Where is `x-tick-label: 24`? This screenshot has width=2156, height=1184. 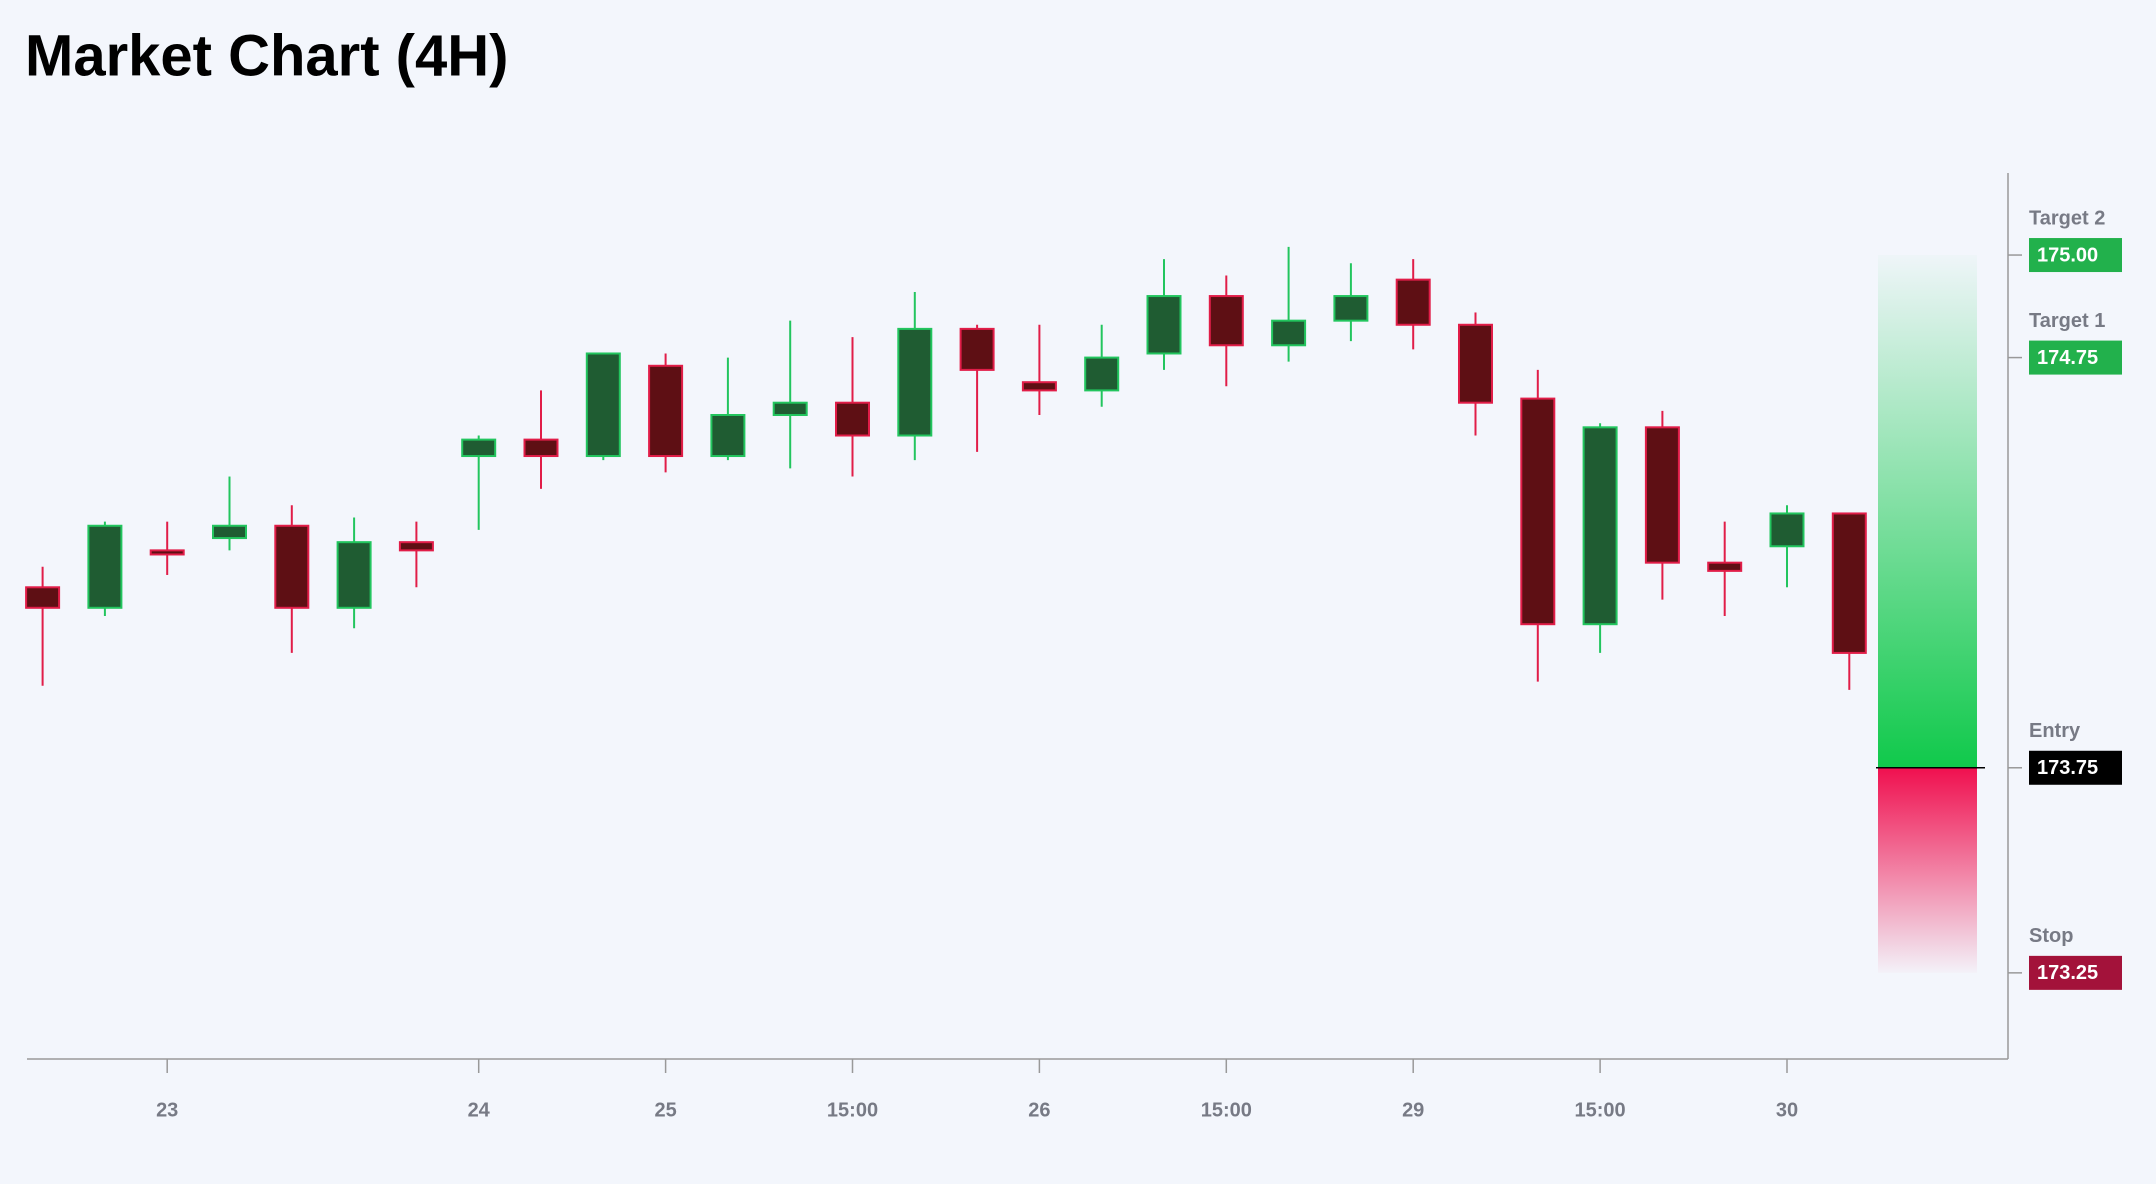 x-tick-label: 24 is located at coordinates (479, 1110).